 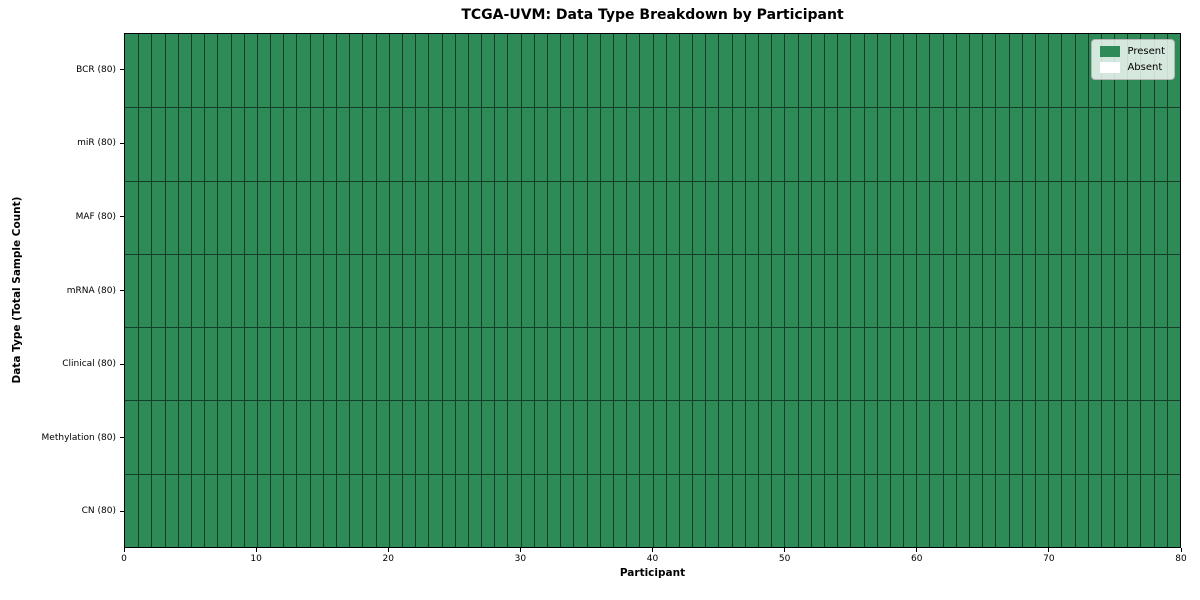 What do you see at coordinates (1146, 51) in the screenshot?
I see `legend-label: Present` at bounding box center [1146, 51].